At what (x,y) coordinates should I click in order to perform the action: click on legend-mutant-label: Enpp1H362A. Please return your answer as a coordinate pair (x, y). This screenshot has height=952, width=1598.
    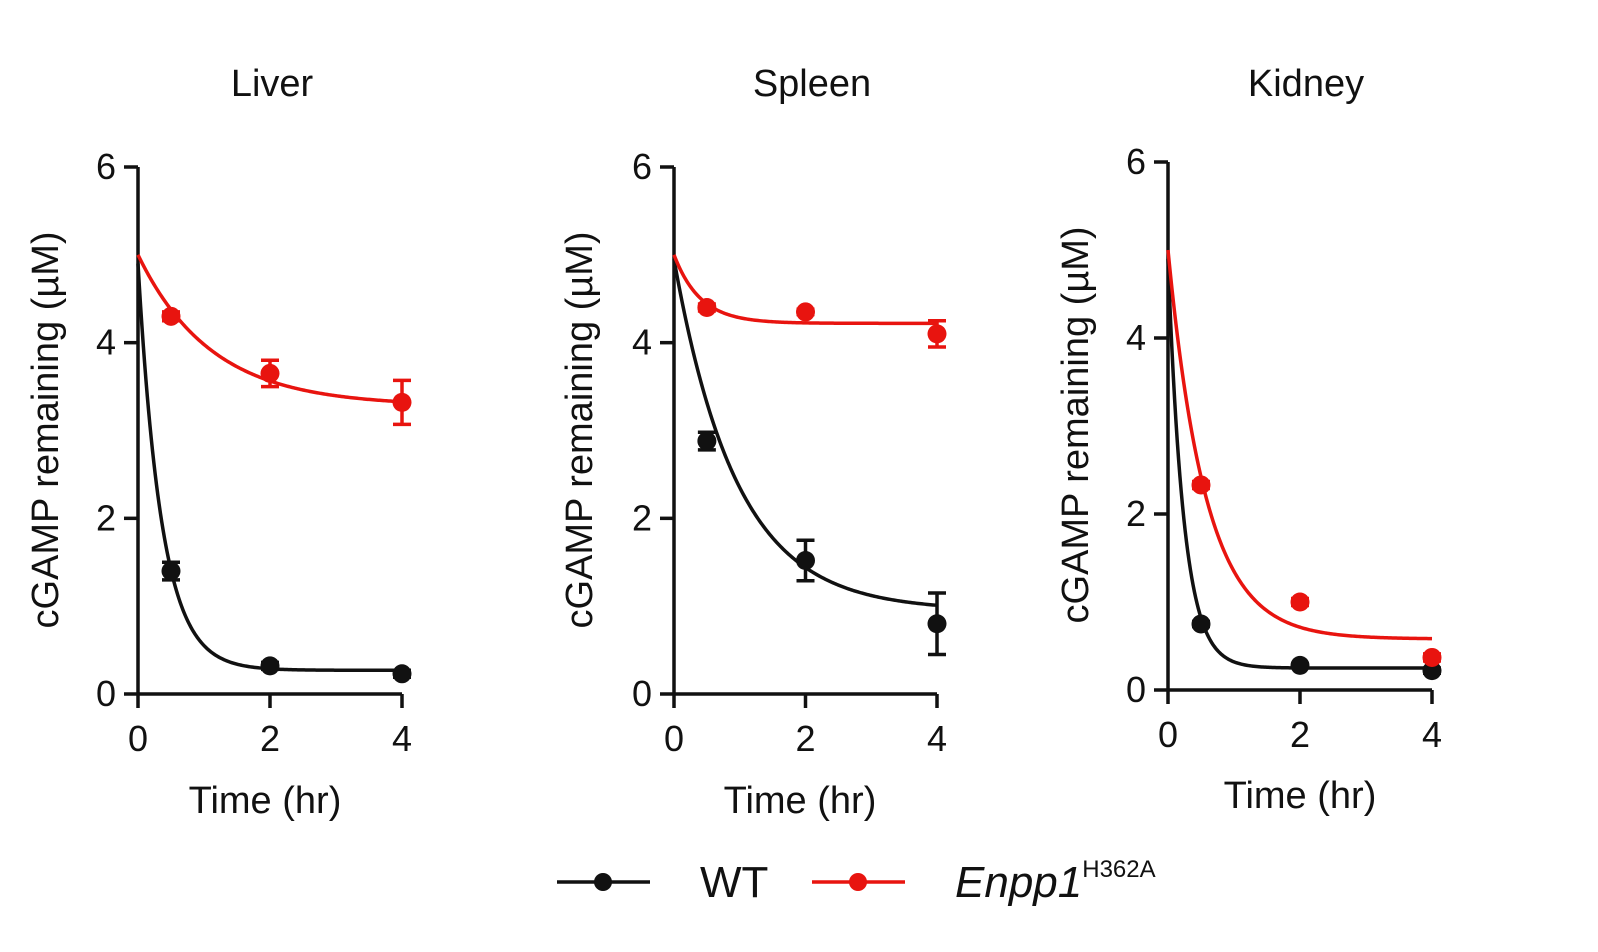
    Looking at the image, I should click on (1055, 881).